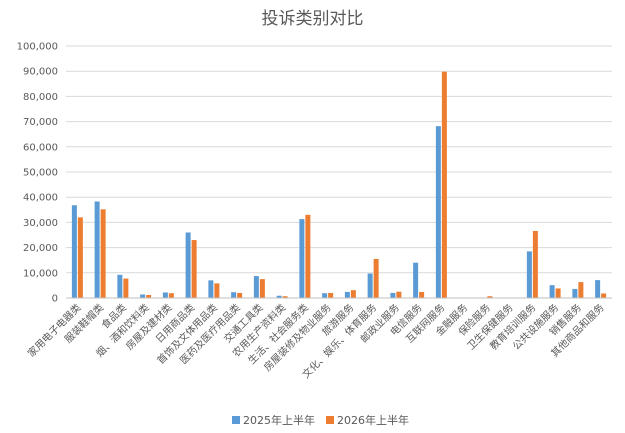  Describe the element at coordinates (40, 147) in the screenshot. I see `y-tick-label: 60,000` at that location.